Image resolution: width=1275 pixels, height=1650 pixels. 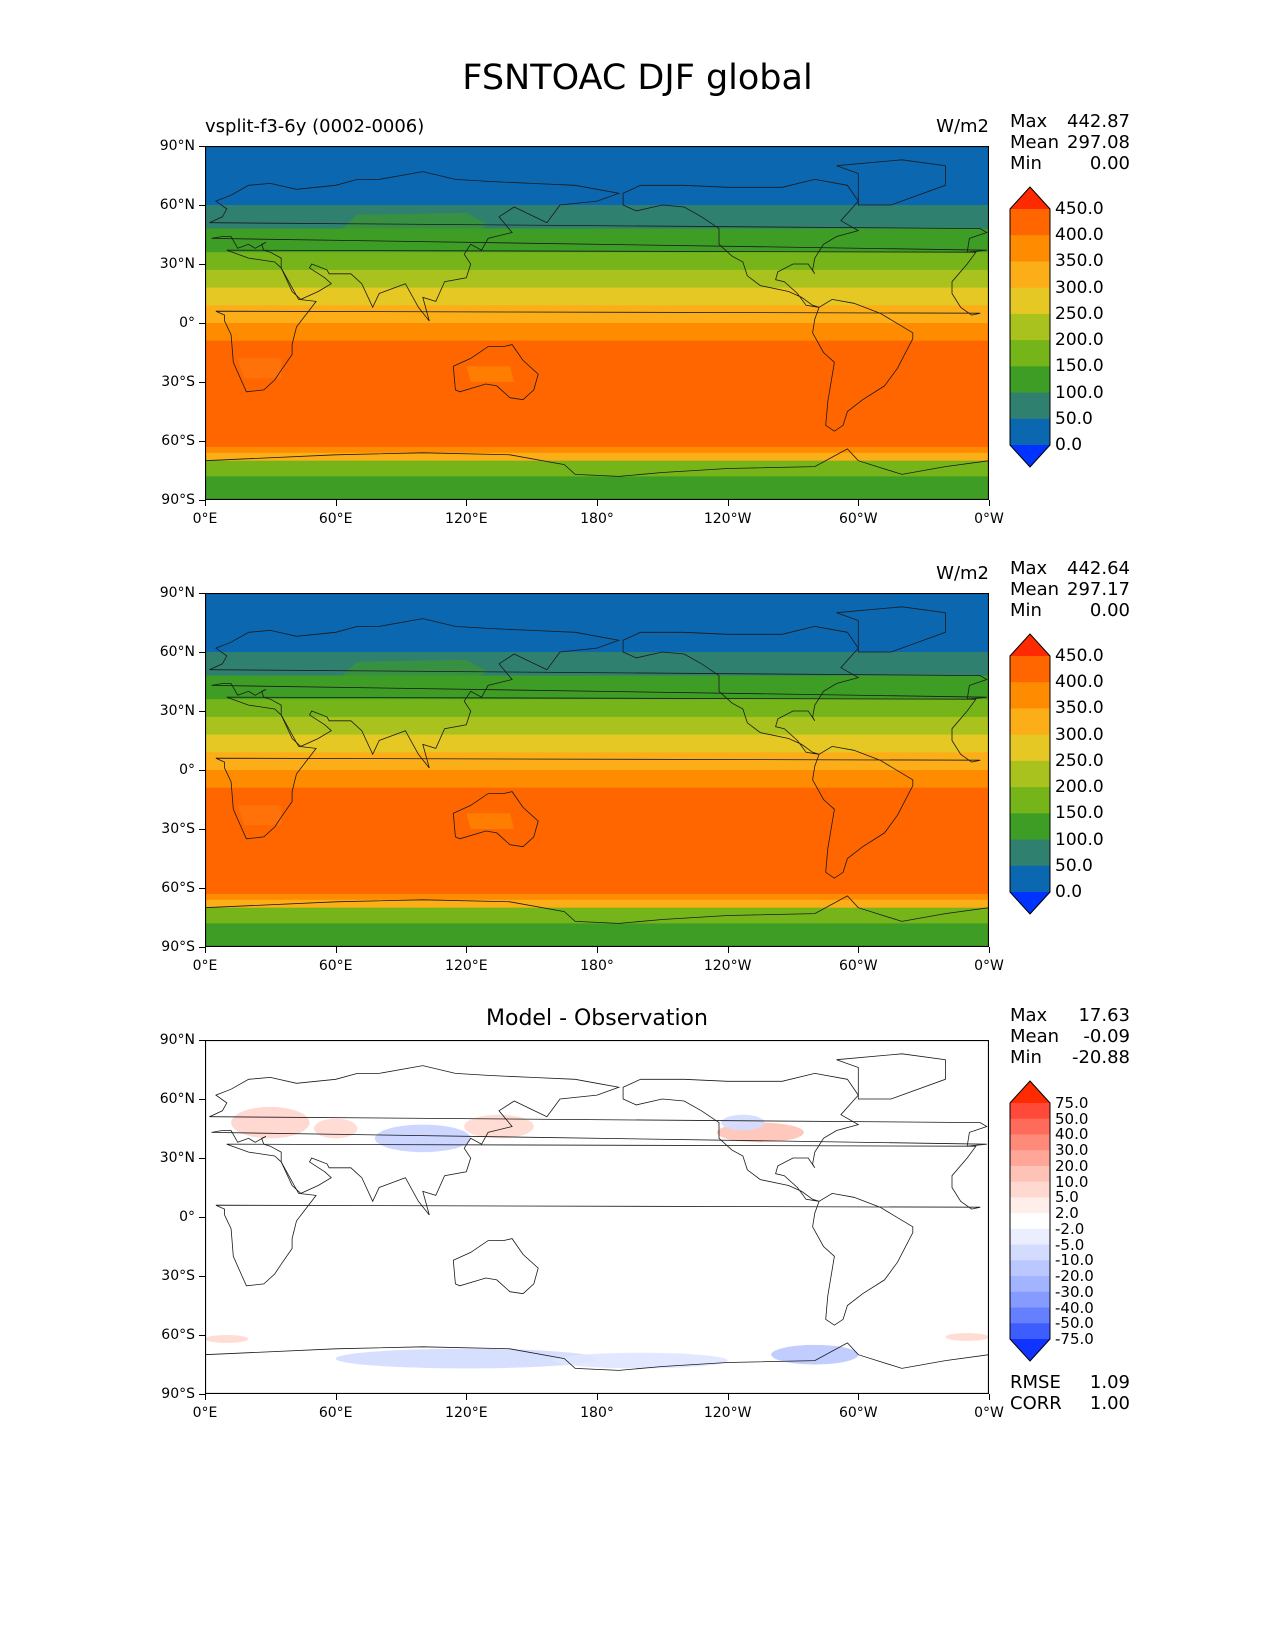 I want to click on lon-tick-label: 0°E, so click(x=205, y=966).